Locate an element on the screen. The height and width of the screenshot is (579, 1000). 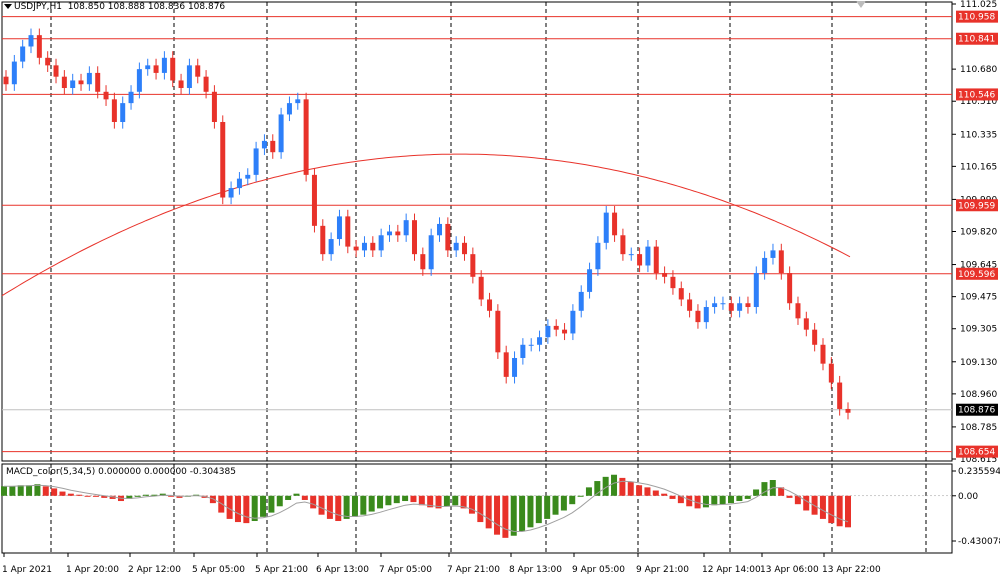
macd-tick-label: 0.235594 is located at coordinates (979, 472).